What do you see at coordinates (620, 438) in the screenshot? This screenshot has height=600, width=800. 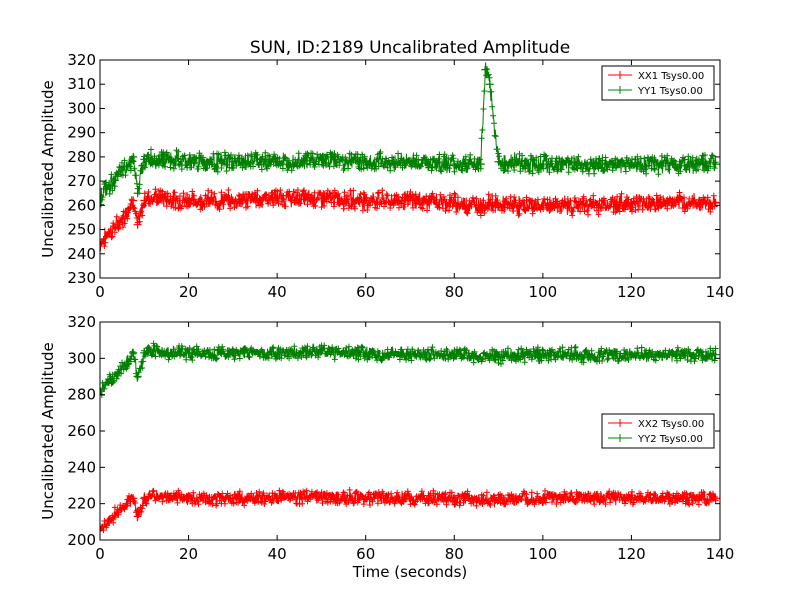 I see `legend-marker` at bounding box center [620, 438].